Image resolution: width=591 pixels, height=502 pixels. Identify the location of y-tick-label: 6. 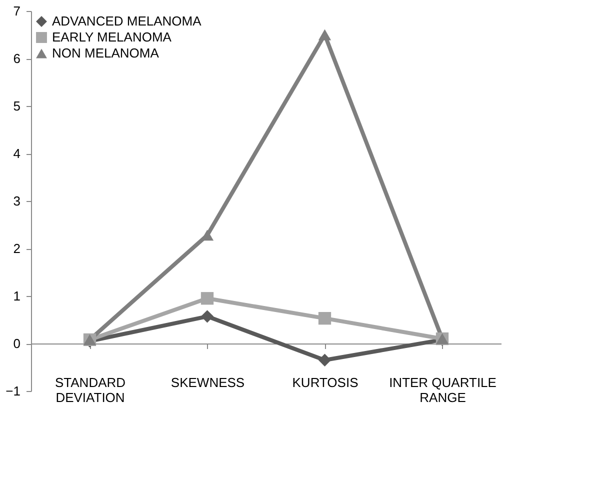
(16, 58).